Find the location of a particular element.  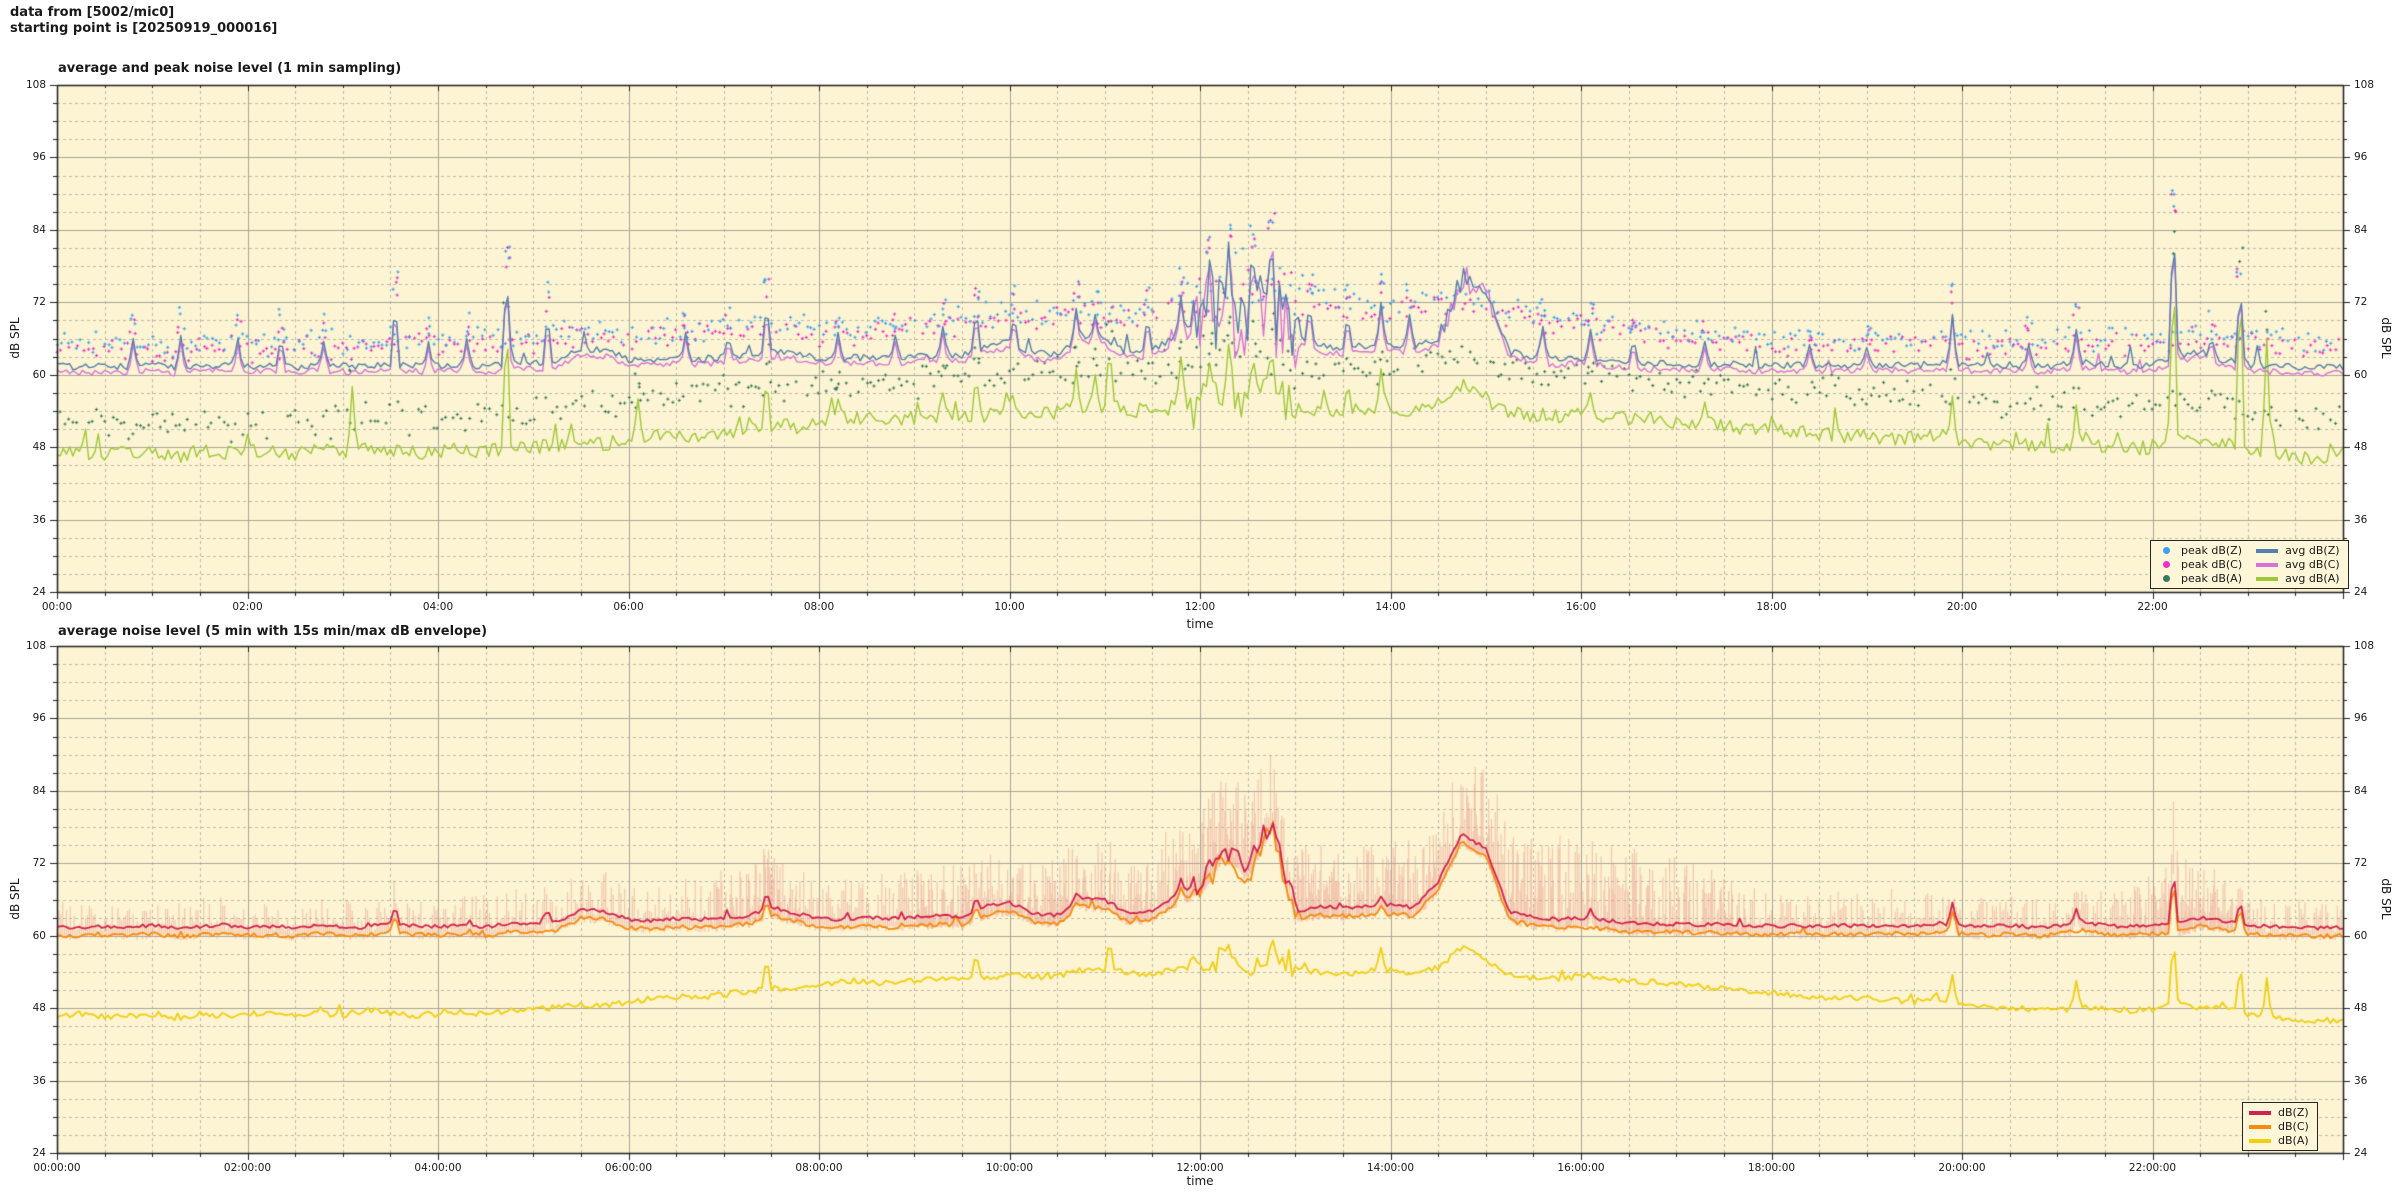

x-tick-label: 08:00 is located at coordinates (819, 607).